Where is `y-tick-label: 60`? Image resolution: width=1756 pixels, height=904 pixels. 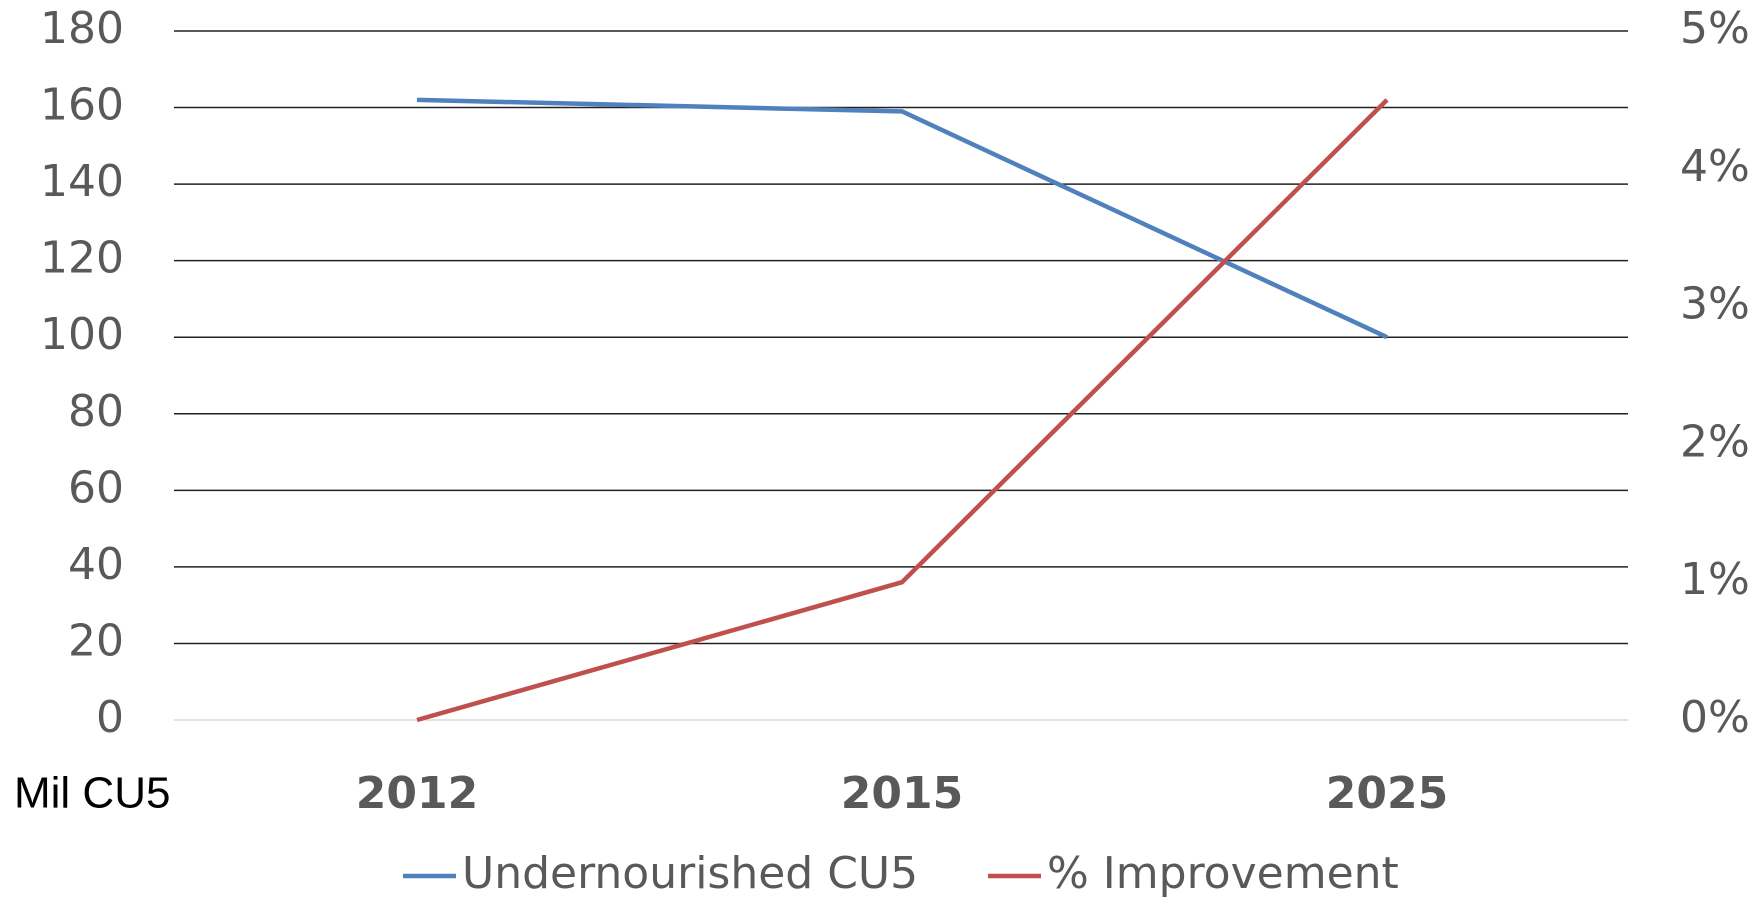 y-tick-label: 60 is located at coordinates (96, 487).